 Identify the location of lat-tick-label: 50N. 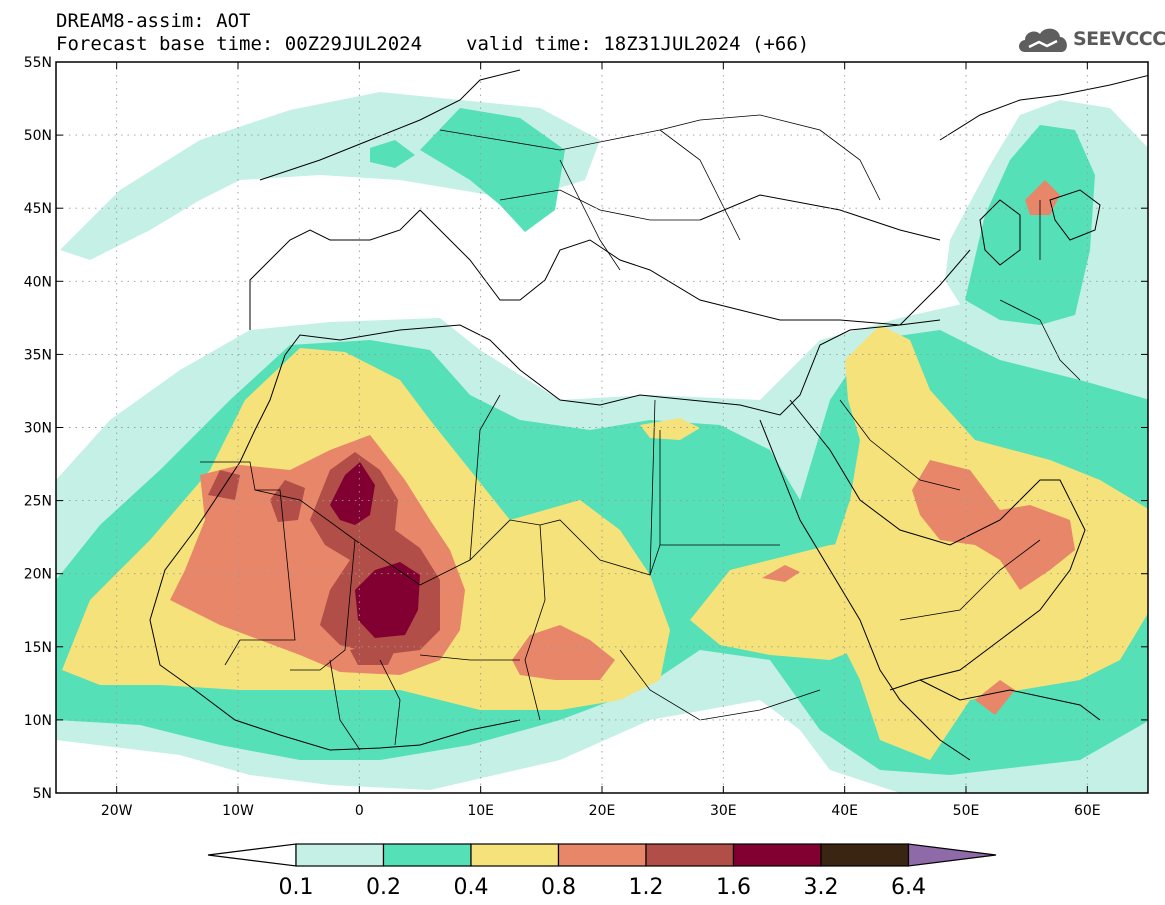
(38, 136).